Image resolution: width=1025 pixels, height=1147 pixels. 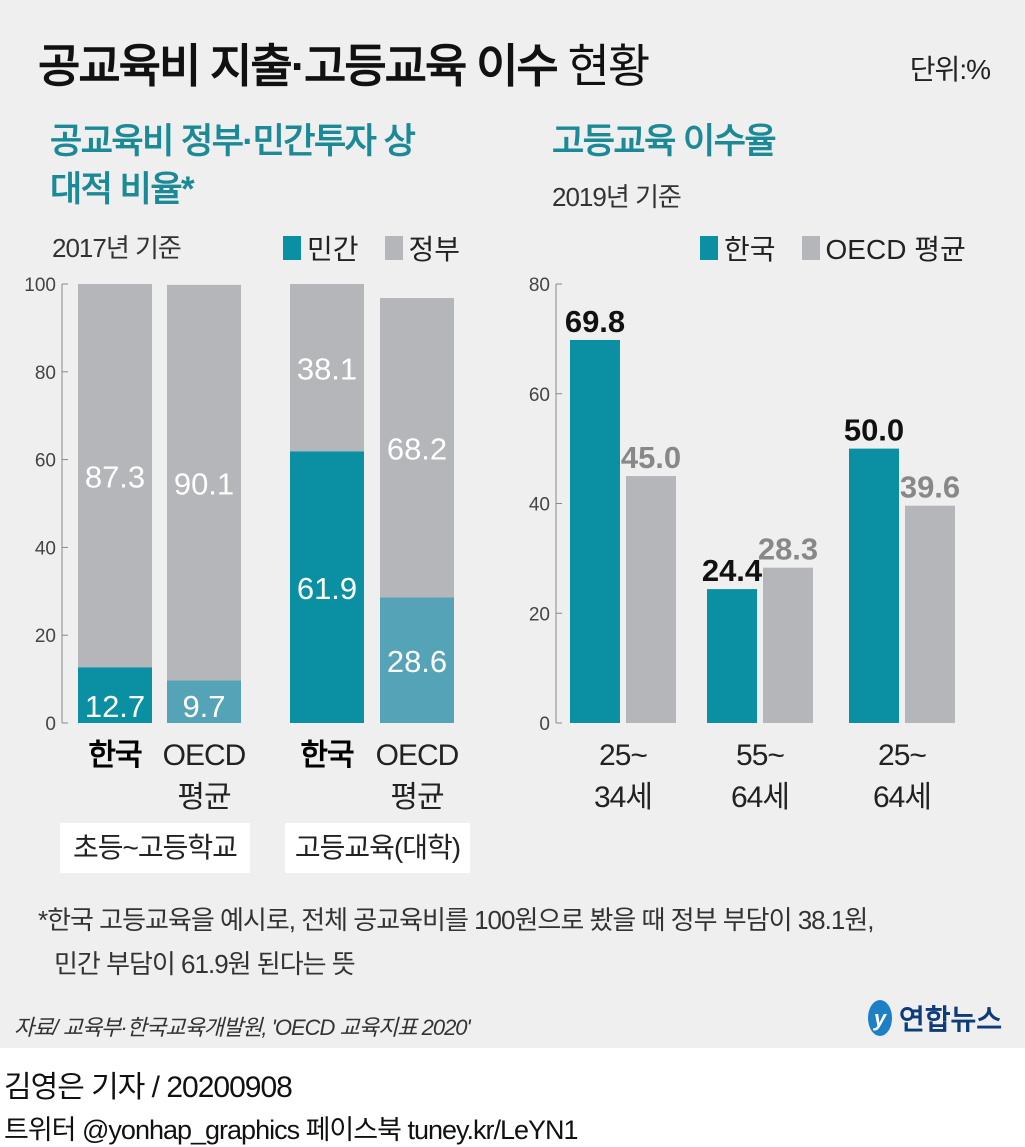 I want to click on group-label-school: 초등~고등학교, so click(x=155, y=848).